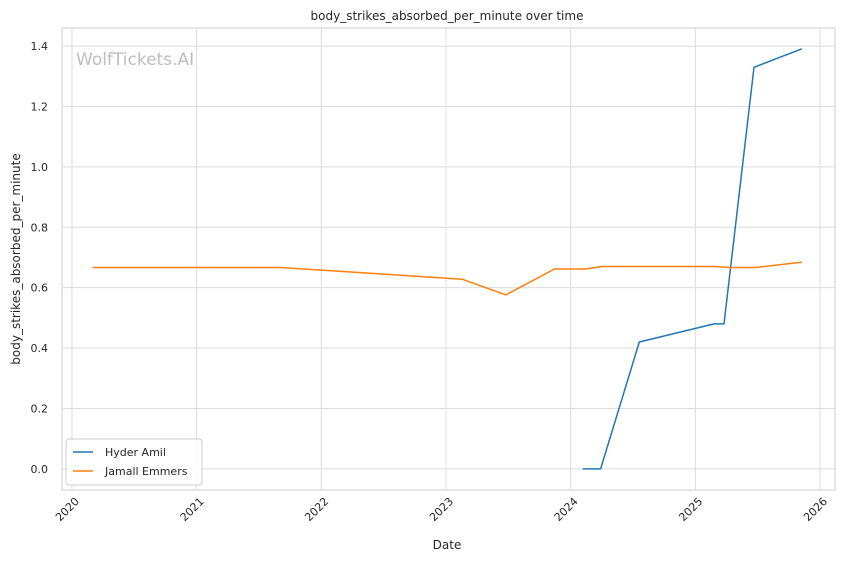 The image size is (844, 561). What do you see at coordinates (690, 509) in the screenshot?
I see `x-tick-label: 2025` at bounding box center [690, 509].